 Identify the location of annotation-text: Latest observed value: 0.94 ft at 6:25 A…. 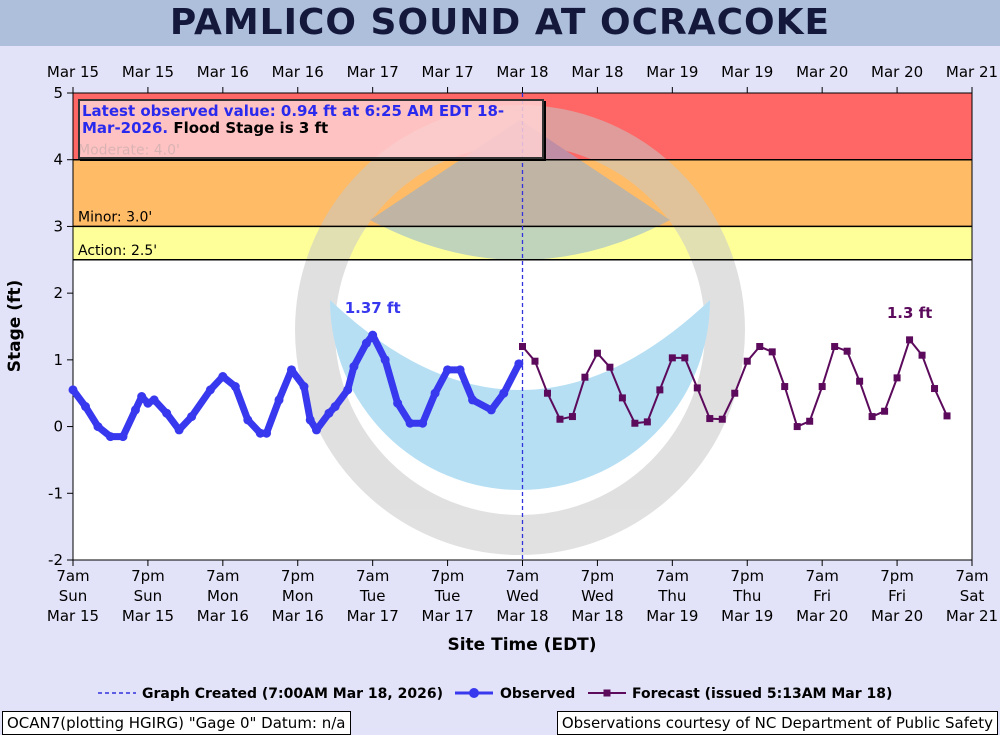
(293, 119).